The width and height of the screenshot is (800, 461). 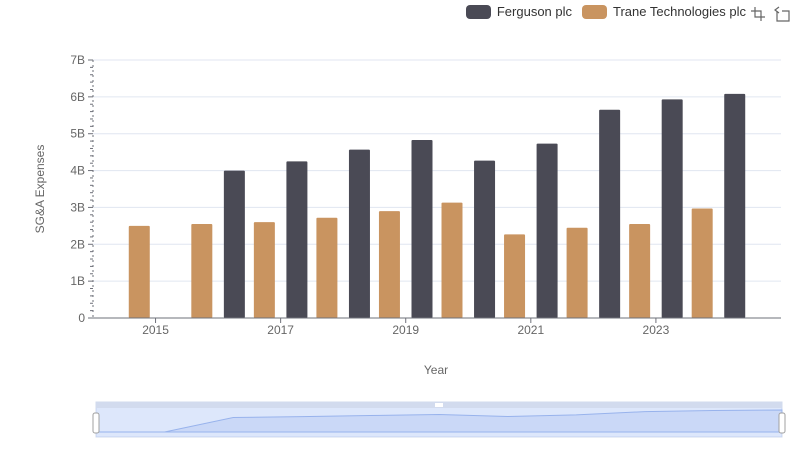 What do you see at coordinates (77, 171) in the screenshot?
I see `y-tick-label: 4B` at bounding box center [77, 171].